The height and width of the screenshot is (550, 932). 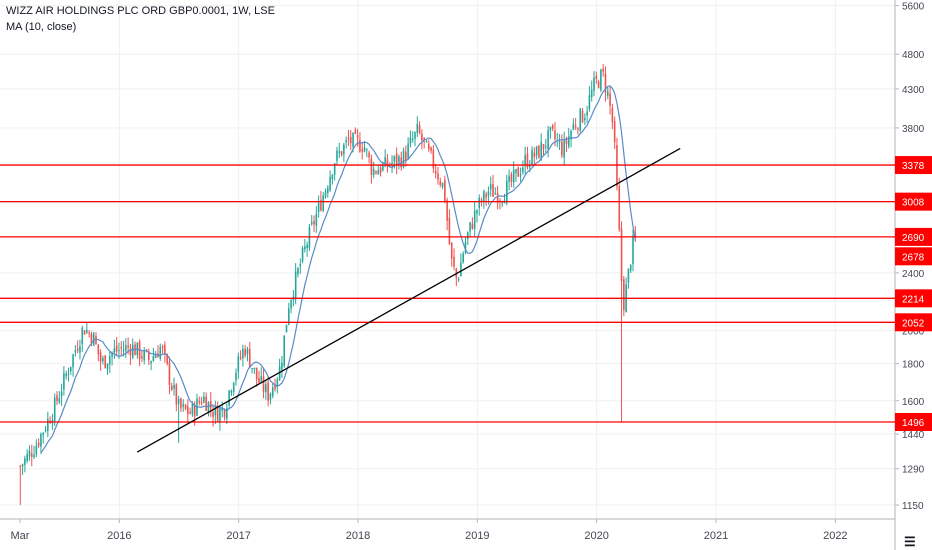 I want to click on level-price-label: 2214, so click(x=913, y=299).